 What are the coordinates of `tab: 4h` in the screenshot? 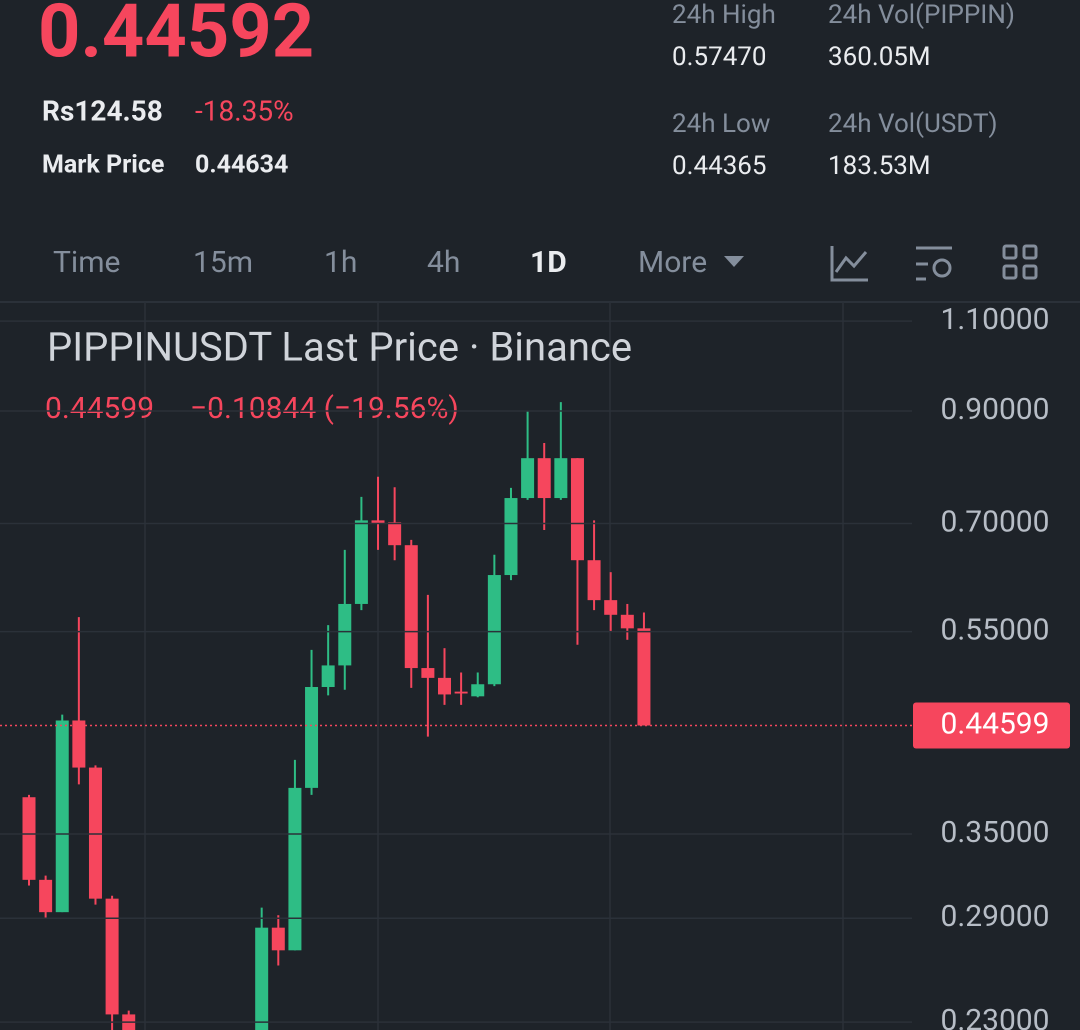 It's located at (443, 262).